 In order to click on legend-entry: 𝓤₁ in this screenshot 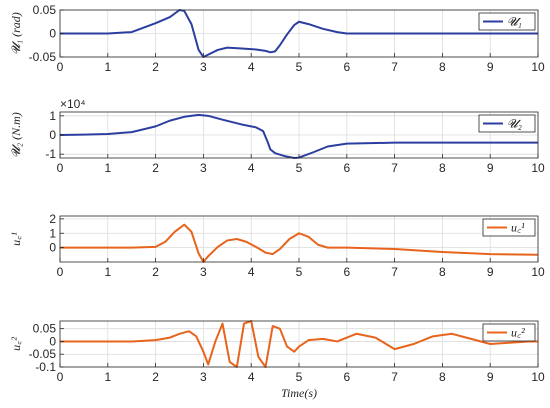, I will do `click(514, 22)`.